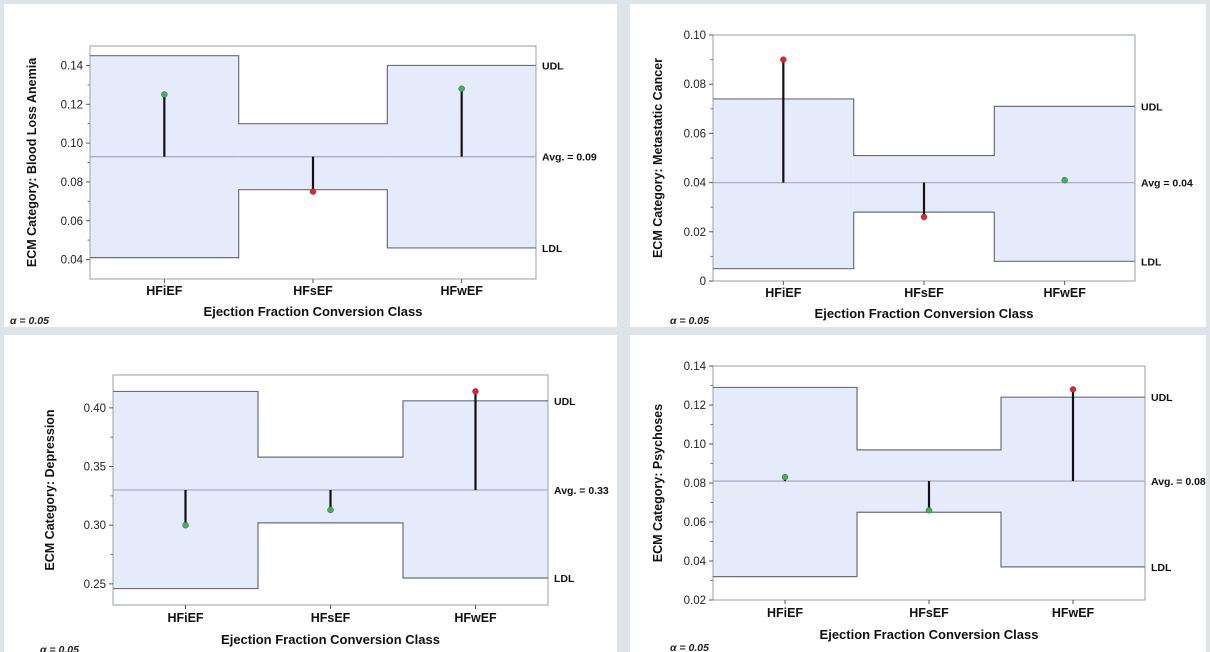 This screenshot has height=652, width=1210. Describe the element at coordinates (95, 526) in the screenshot. I see `y-tick-label: 0.30` at that location.